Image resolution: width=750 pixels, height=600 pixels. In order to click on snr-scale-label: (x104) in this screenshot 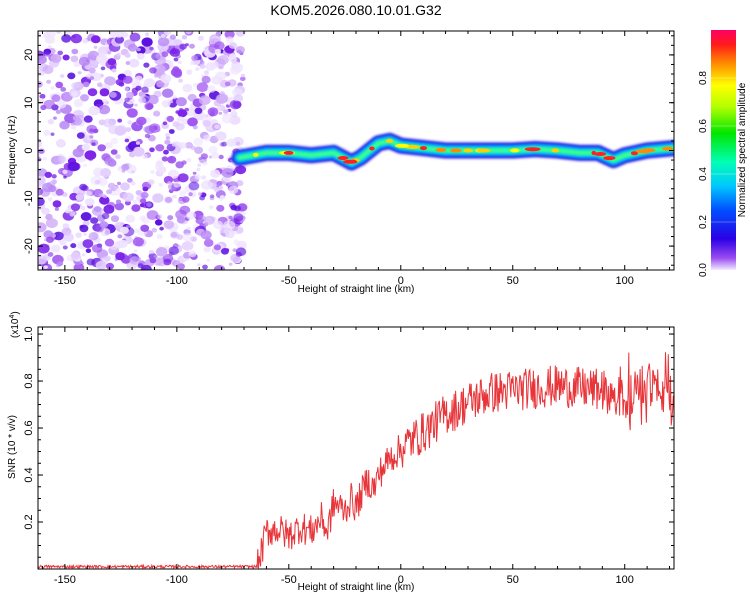, I will do `click(15, 324)`.